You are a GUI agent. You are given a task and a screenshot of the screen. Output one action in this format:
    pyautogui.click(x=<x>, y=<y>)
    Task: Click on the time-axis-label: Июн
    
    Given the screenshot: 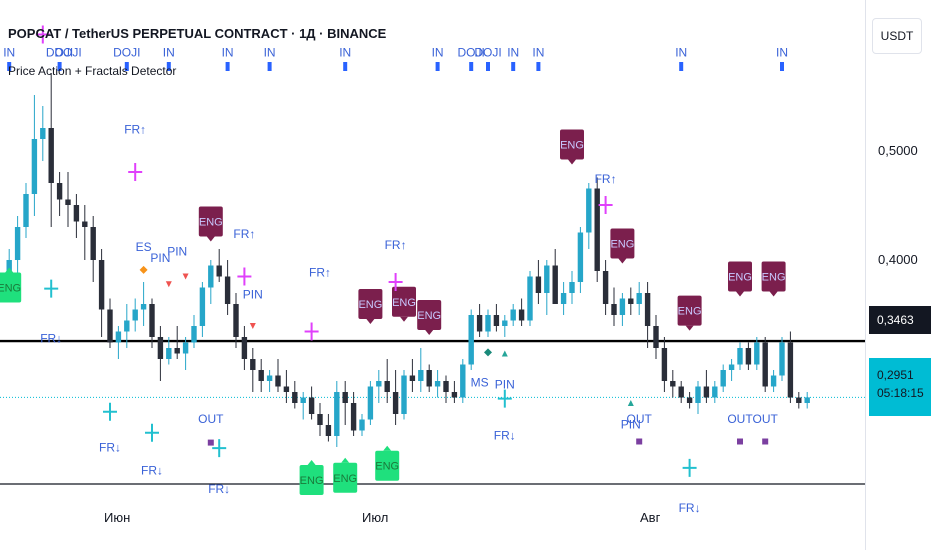 What is the action you would take?
    pyautogui.click(x=117, y=517)
    